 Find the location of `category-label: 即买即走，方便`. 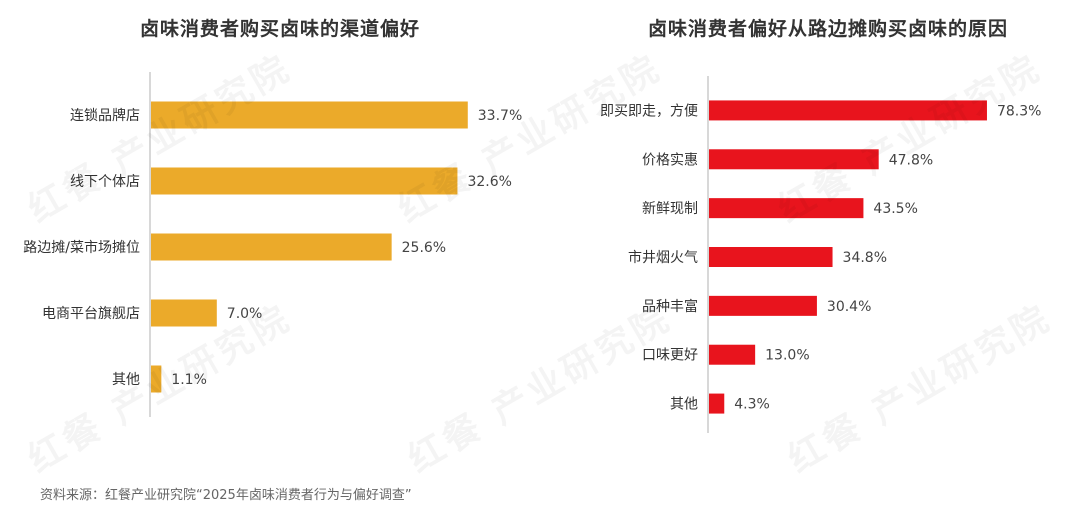

category-label: 即买即走，方便 is located at coordinates (649, 111).